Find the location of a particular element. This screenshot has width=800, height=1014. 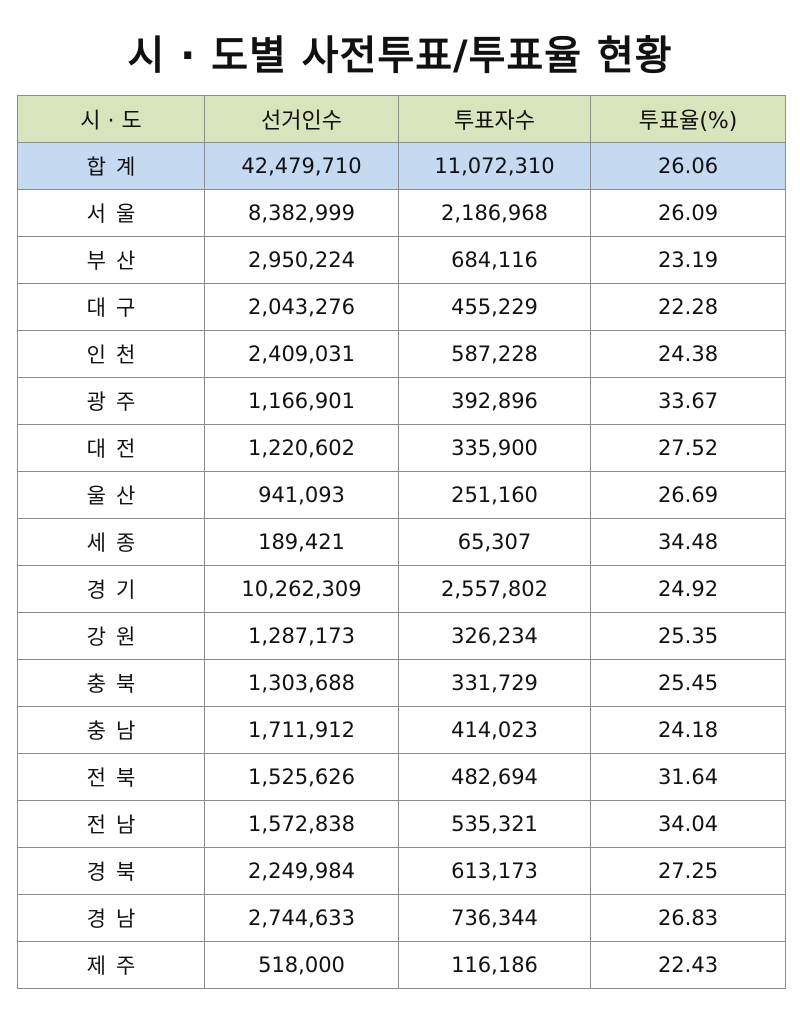

voters-cell: 2,186,968 is located at coordinates (494, 213).